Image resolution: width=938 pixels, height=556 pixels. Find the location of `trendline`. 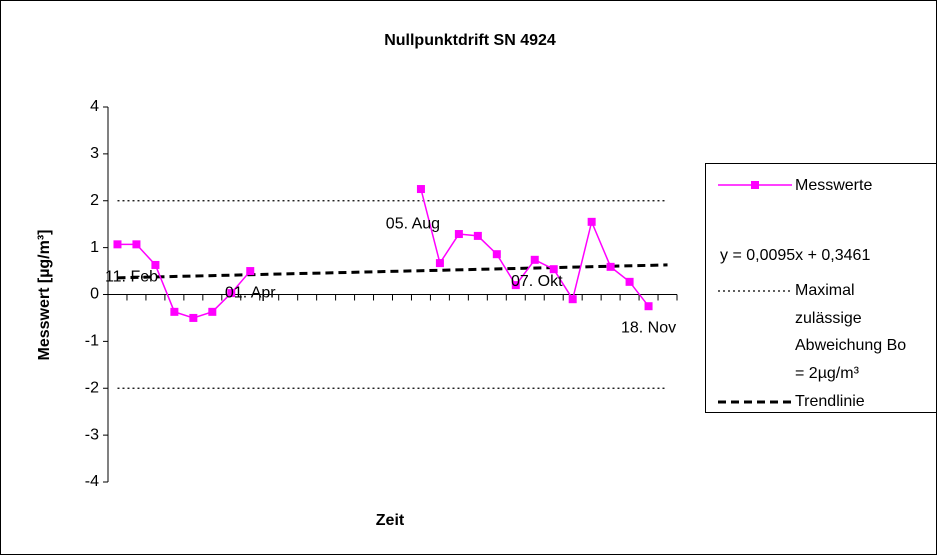

trendline is located at coordinates (392, 271).